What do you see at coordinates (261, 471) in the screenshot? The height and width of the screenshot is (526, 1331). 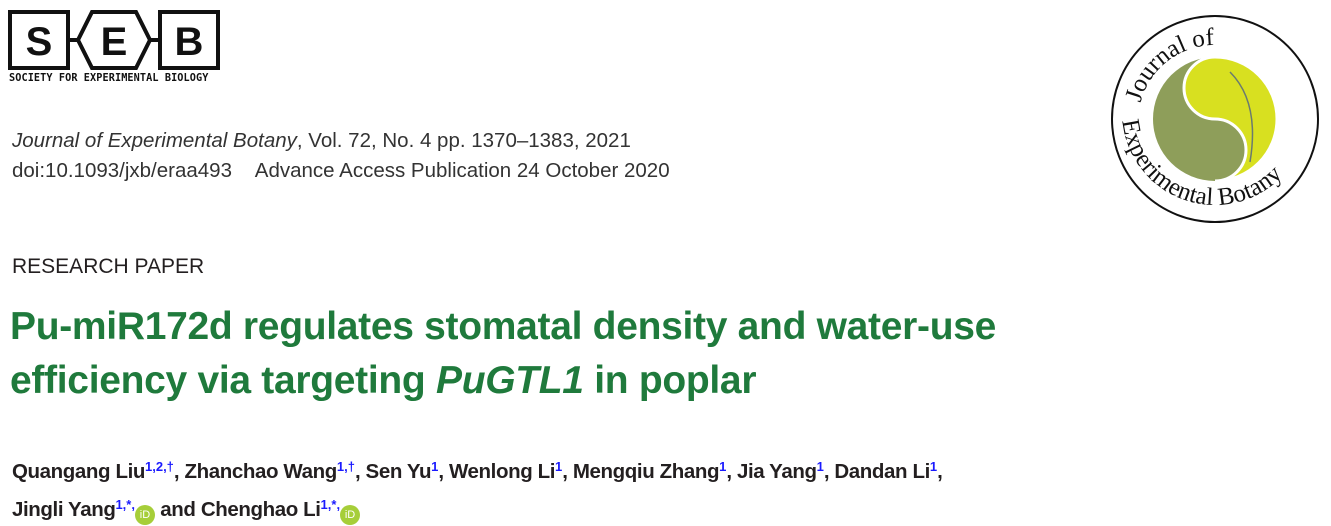 I see `author-name: Zhanchao Wang` at bounding box center [261, 471].